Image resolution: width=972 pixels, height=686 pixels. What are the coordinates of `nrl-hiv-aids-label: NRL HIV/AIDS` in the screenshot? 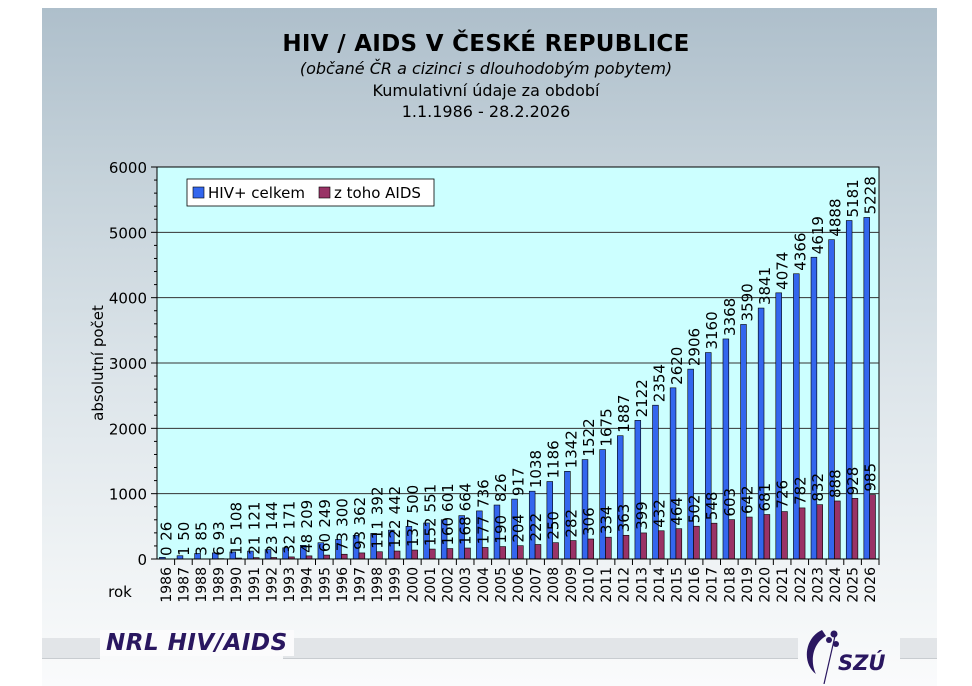 It's located at (197, 643).